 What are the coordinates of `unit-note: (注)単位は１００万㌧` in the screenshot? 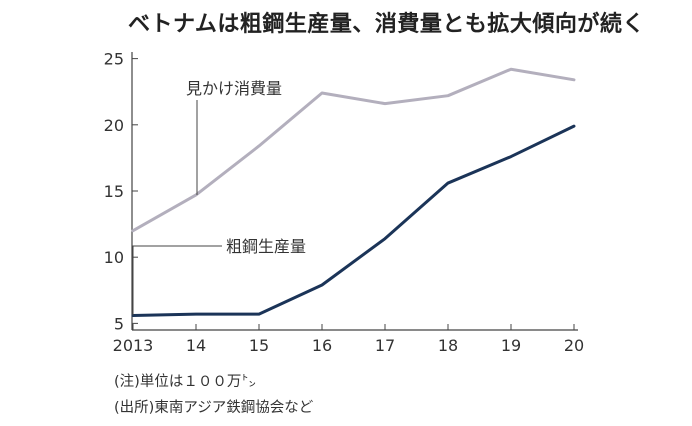 It's located at (185, 382).